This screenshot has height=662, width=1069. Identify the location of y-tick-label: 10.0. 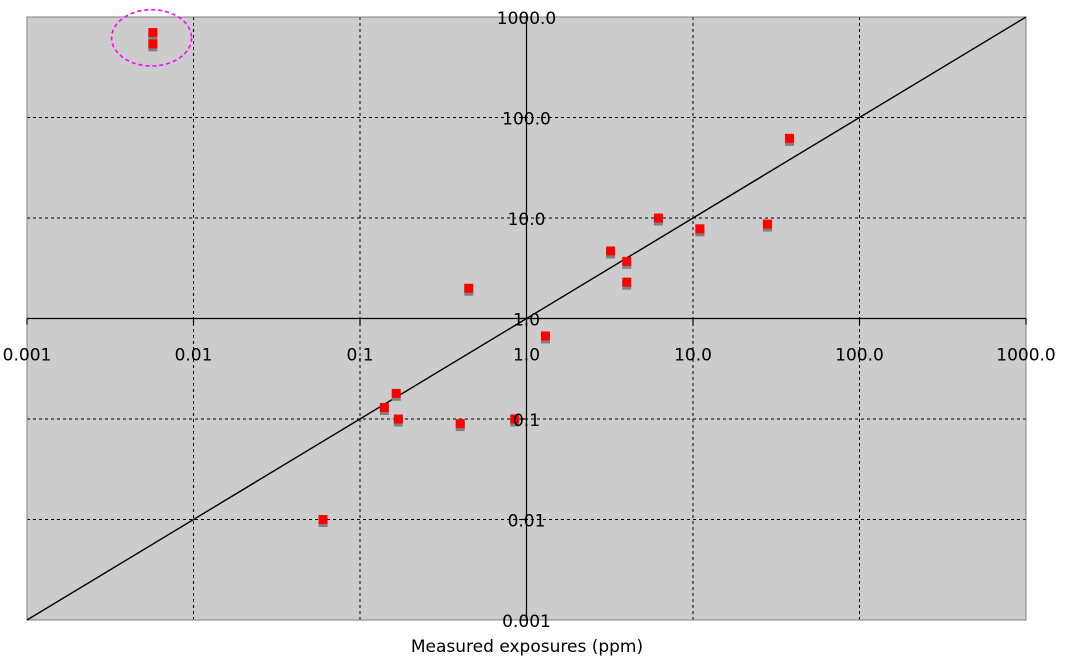
(527, 220).